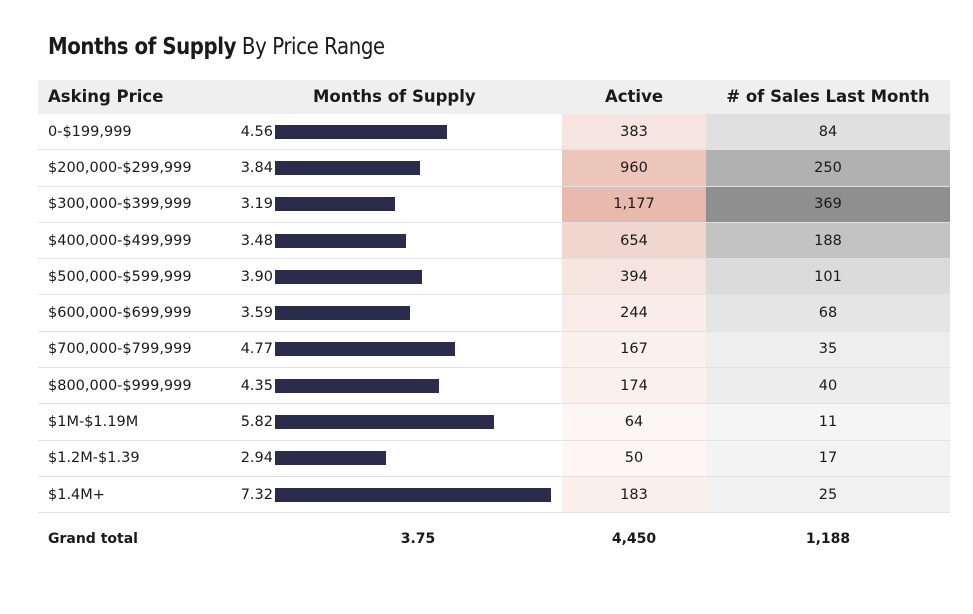  Describe the element at coordinates (634, 240) in the screenshot. I see `active-value: 654` at that location.